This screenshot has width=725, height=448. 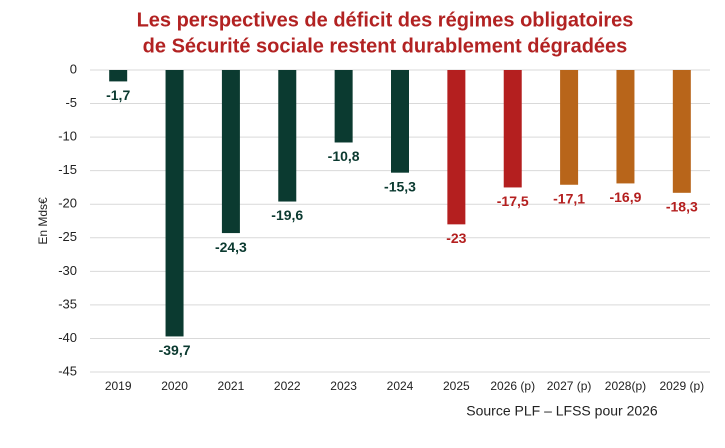 What do you see at coordinates (67, 270) in the screenshot?
I see `y-tick-label: -30` at bounding box center [67, 270].